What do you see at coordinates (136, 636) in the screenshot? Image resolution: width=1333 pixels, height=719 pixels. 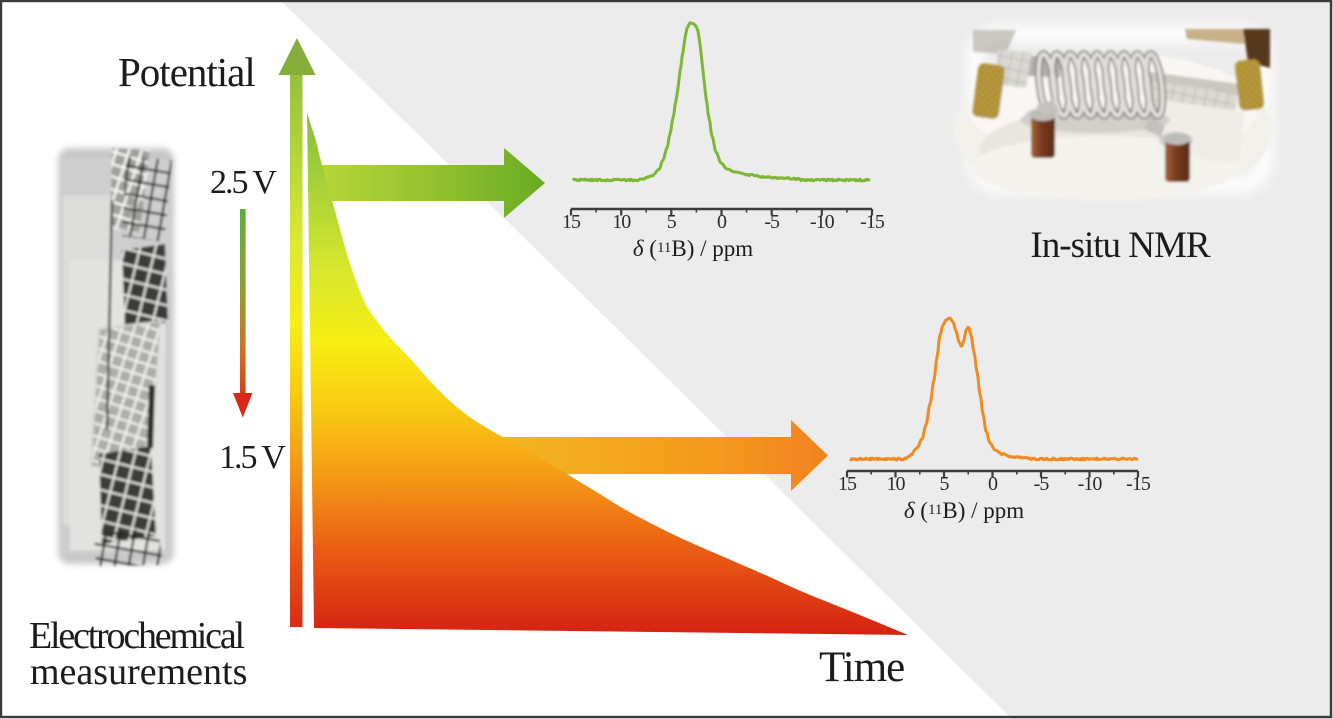 I see `svg-text: Electrochemical` at bounding box center [136, 636].